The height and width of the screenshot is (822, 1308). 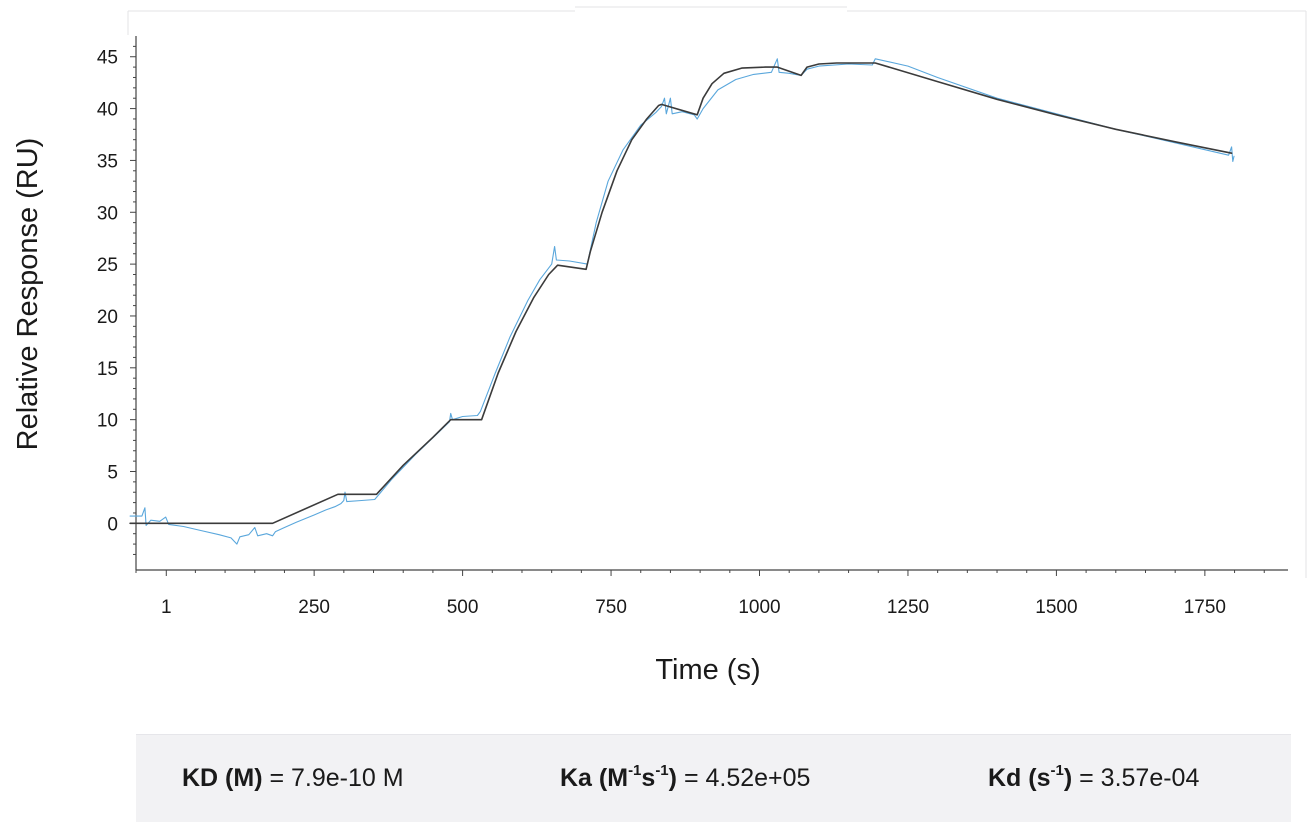 What do you see at coordinates (908, 607) in the screenshot?
I see `x-tick-label: 1250` at bounding box center [908, 607].